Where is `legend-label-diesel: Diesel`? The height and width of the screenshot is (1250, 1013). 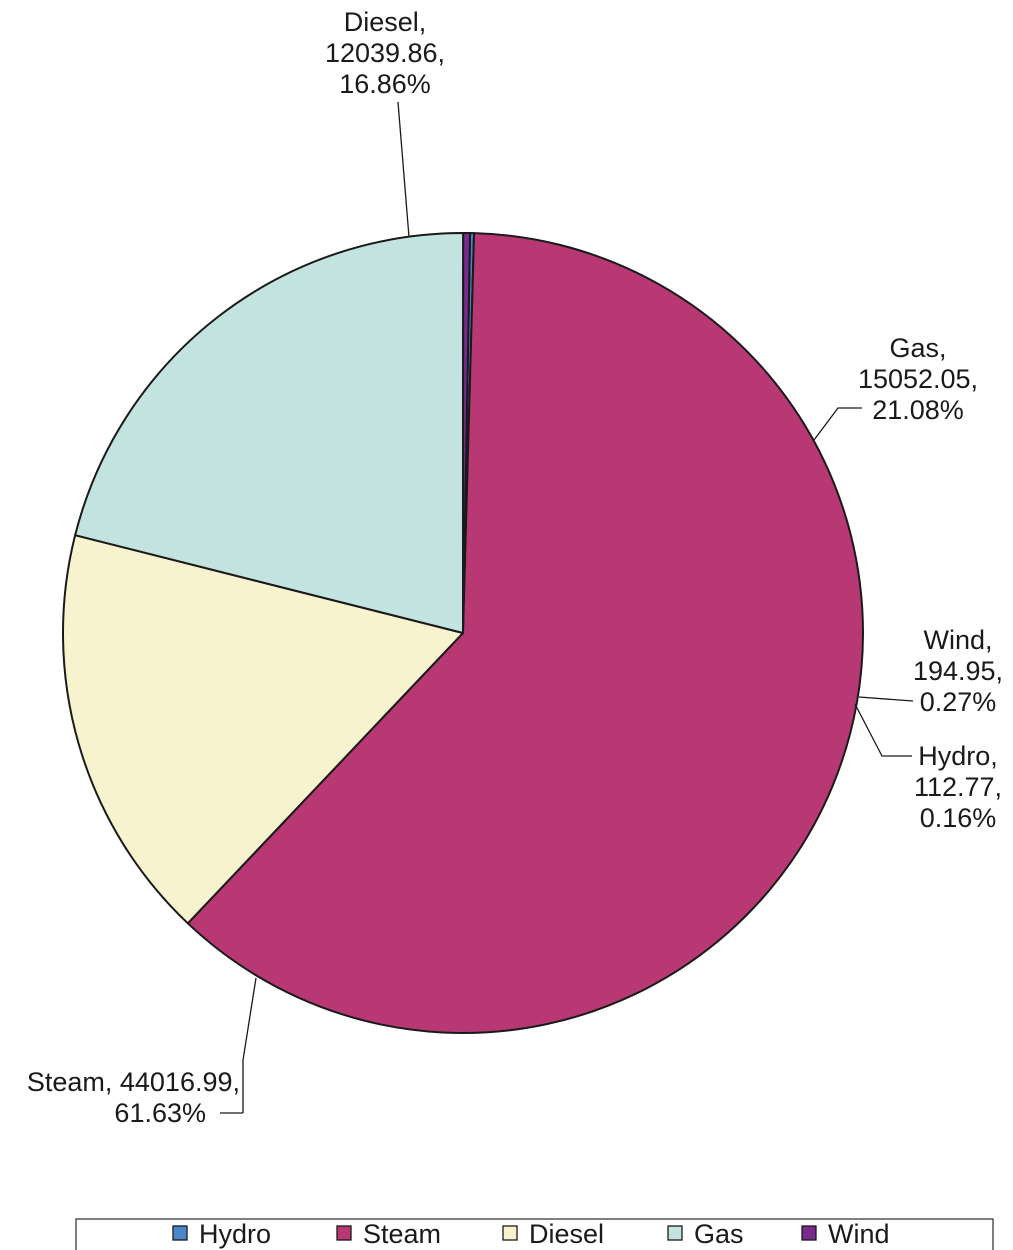
legend-label-diesel: Diesel is located at coordinates (566, 1234).